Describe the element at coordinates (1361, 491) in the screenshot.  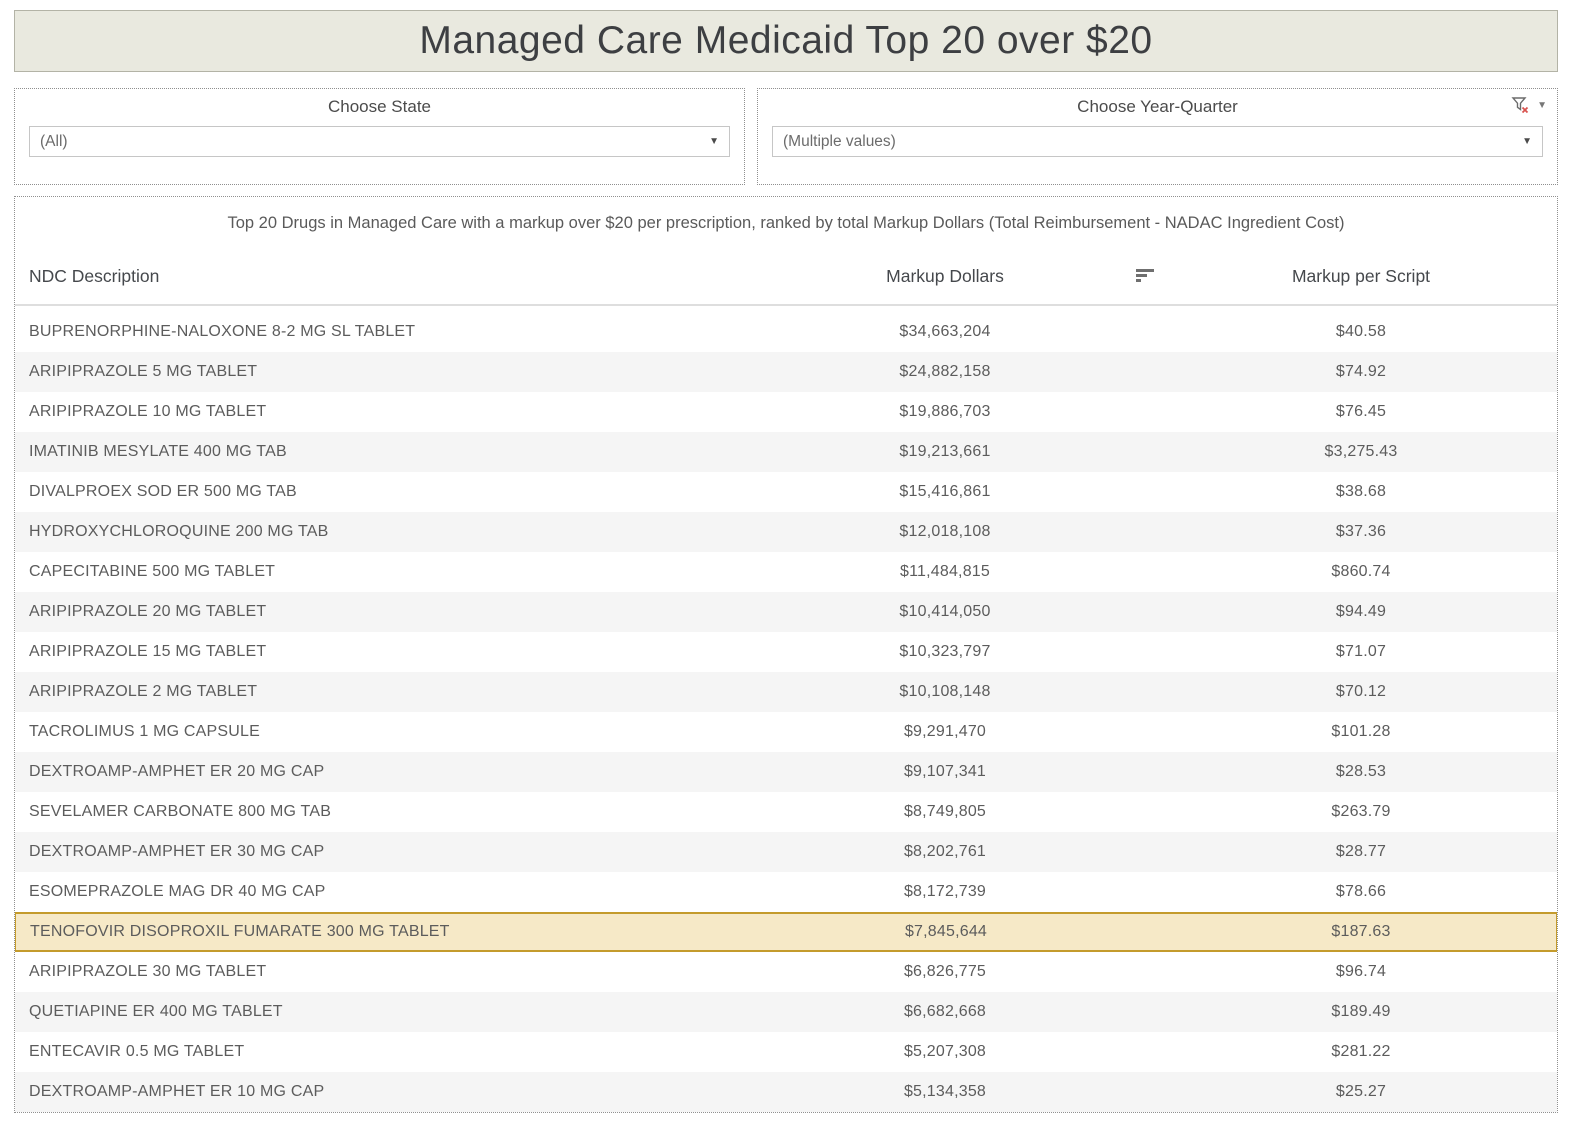
I see `markup-per-script-cell: $38.68` at that location.